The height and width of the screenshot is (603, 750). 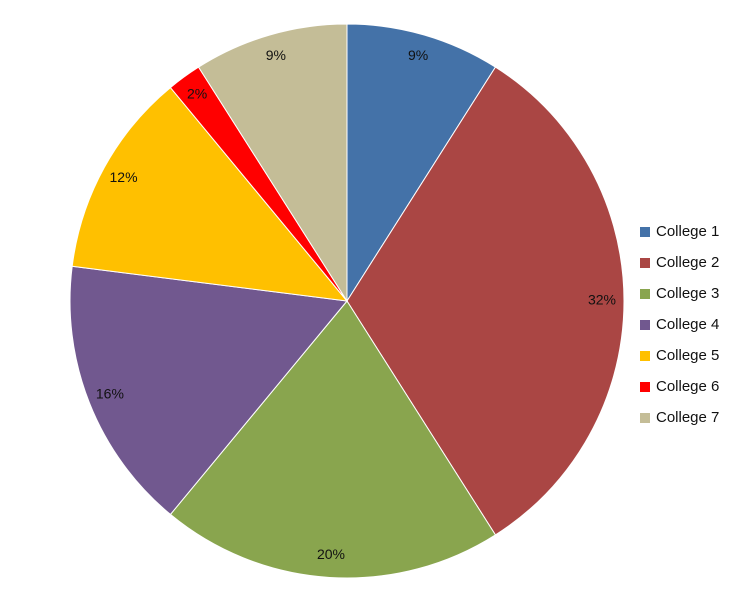 I want to click on legend-label: College 1, so click(x=688, y=231).